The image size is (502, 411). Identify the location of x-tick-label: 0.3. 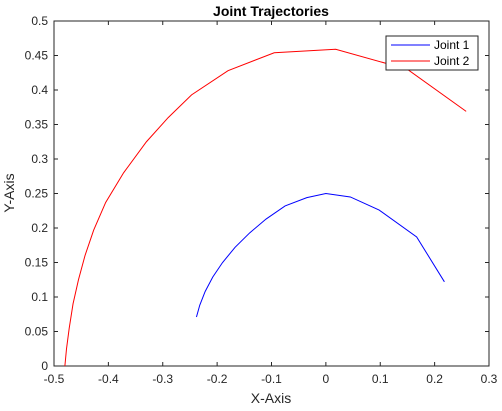
(489, 379).